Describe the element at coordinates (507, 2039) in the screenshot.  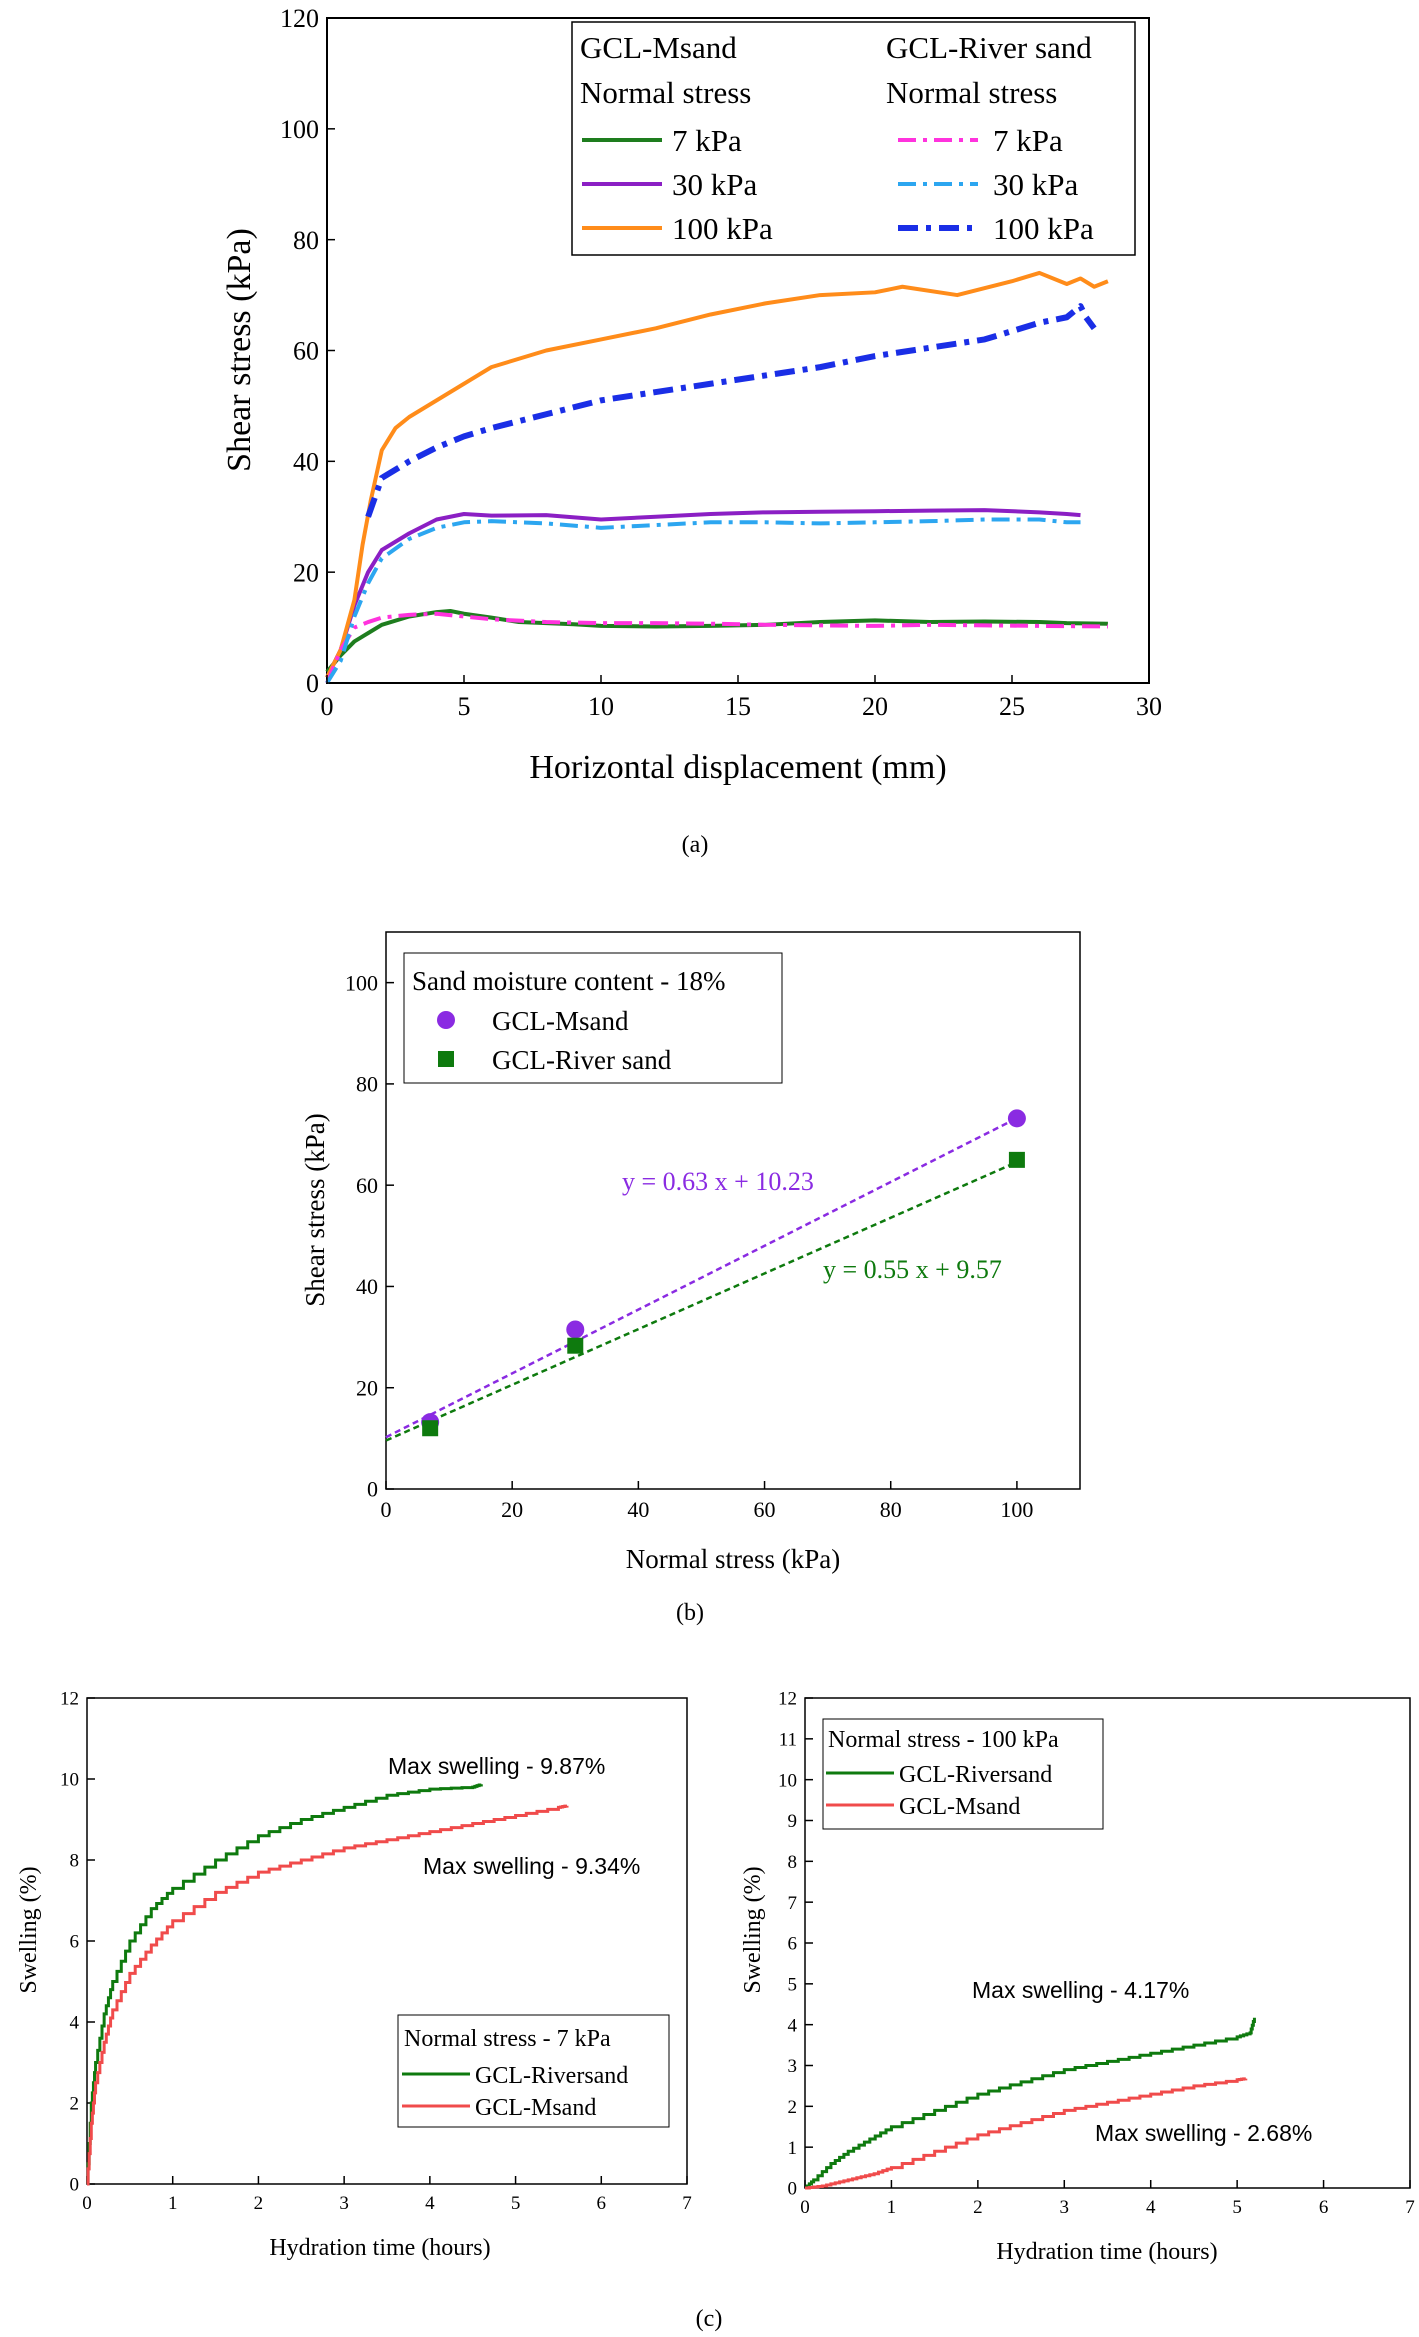
I see `chart-c-left-legend-title: Normal stress - 7 kPa` at that location.